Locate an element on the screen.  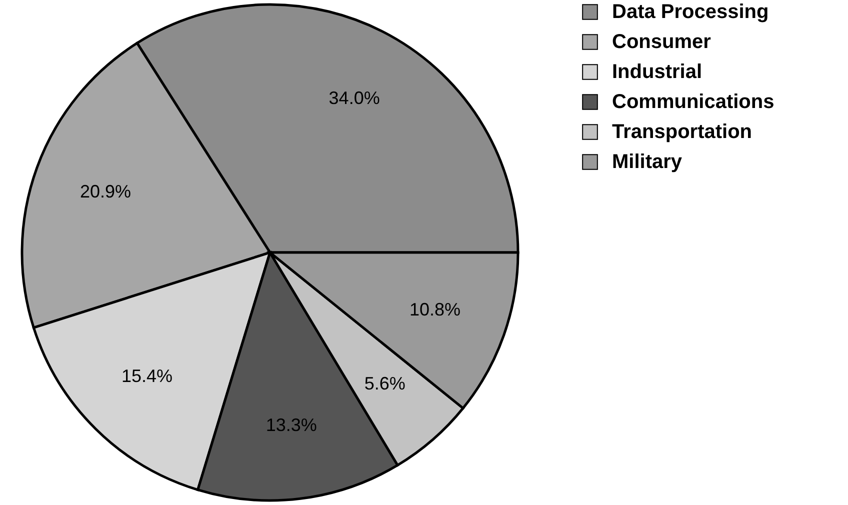
data-label: 34.0% is located at coordinates (354, 98).